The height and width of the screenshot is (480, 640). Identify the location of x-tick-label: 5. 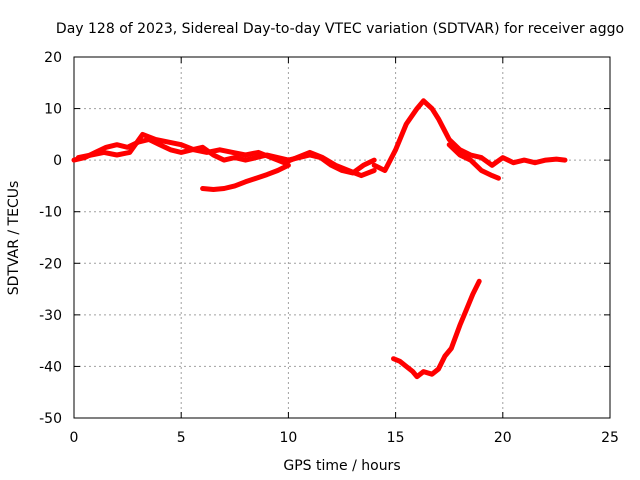
(181, 438).